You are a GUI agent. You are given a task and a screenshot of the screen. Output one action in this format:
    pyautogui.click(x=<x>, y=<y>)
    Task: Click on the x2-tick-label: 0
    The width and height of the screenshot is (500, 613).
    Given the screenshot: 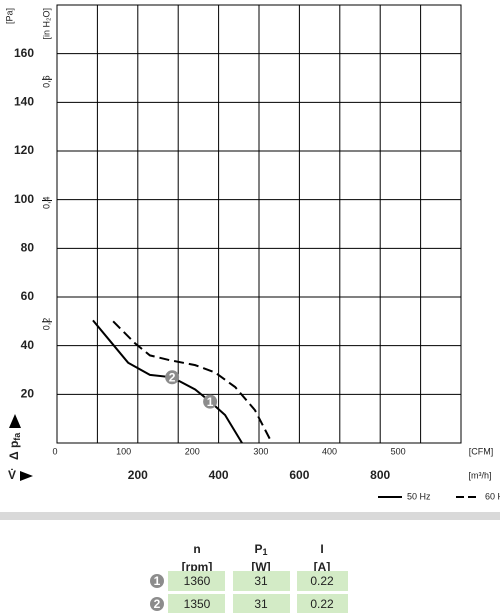 What is the action you would take?
    pyautogui.click(x=54, y=451)
    